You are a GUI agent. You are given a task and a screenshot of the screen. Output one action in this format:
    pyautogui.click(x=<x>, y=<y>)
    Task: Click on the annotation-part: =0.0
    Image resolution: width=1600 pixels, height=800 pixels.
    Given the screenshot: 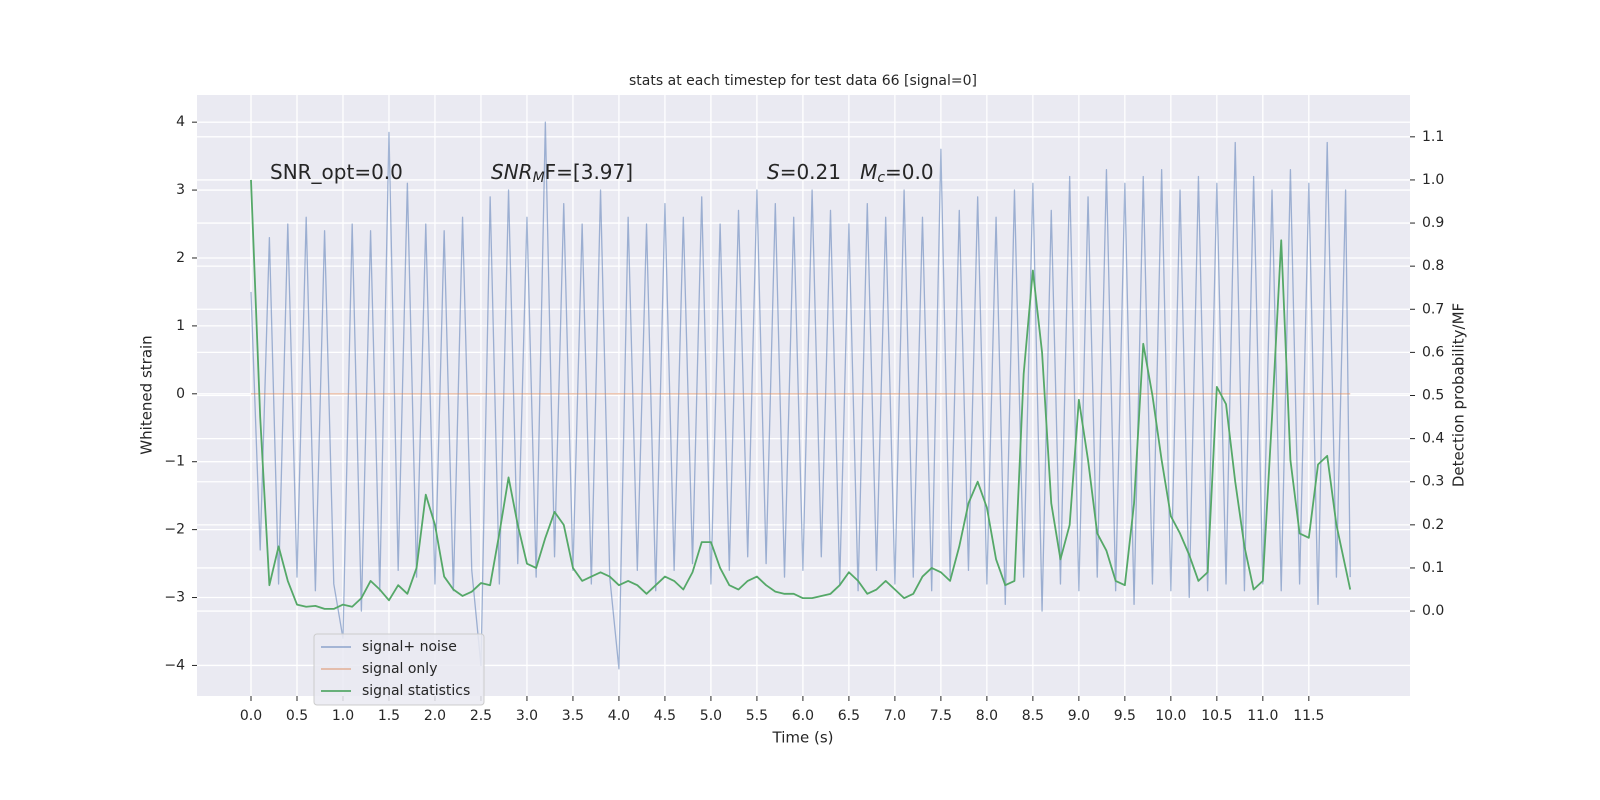 What is the action you would take?
    pyautogui.click(x=909, y=172)
    